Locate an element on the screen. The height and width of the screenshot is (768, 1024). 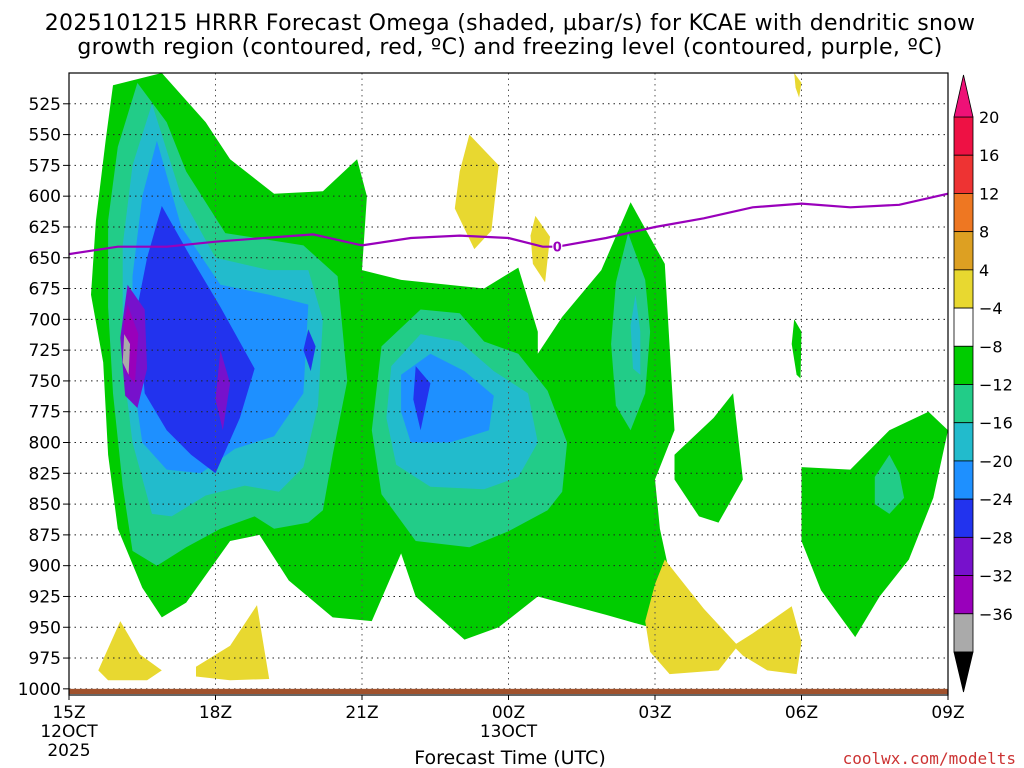
colorbar-label: −4 is located at coordinates (991, 308).